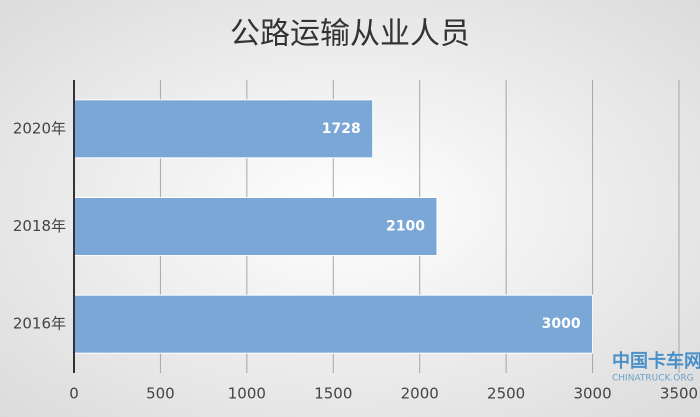 The width and height of the screenshot is (700, 417). Describe the element at coordinates (160, 394) in the screenshot. I see `x-tick-label: 500` at that location.